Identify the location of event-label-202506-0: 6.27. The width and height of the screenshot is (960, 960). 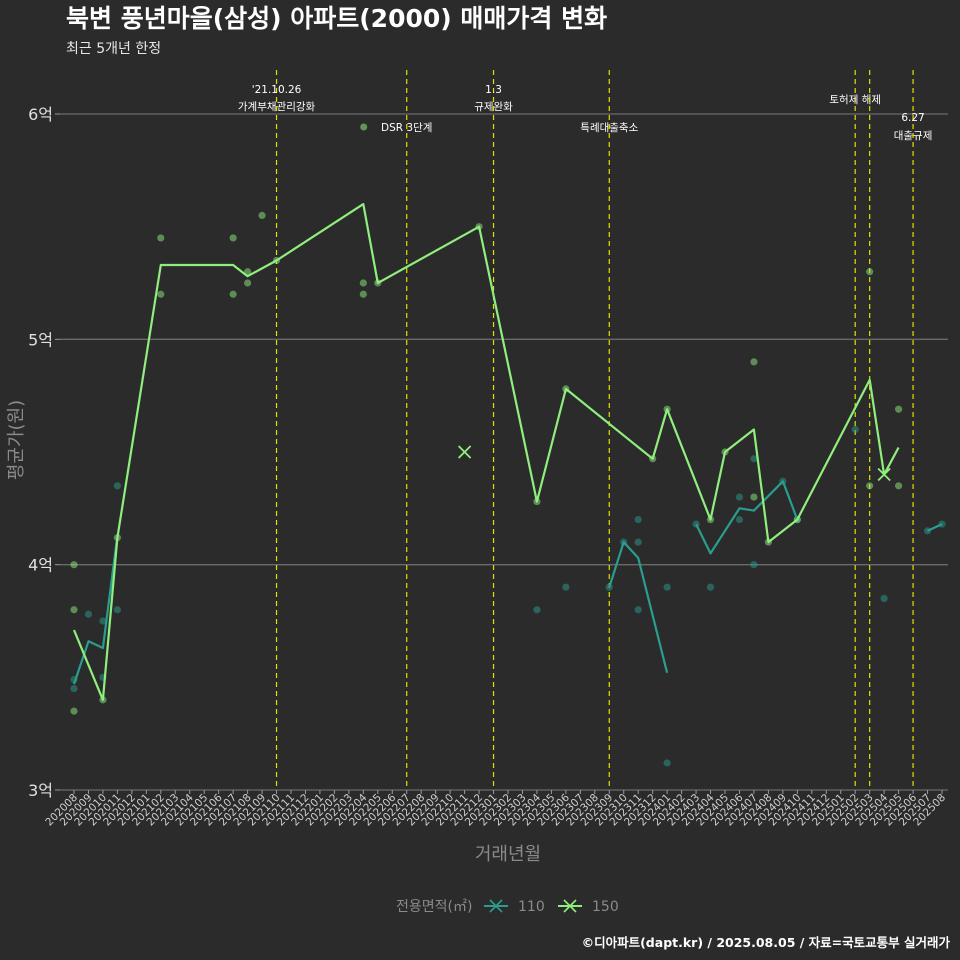
(912, 118).